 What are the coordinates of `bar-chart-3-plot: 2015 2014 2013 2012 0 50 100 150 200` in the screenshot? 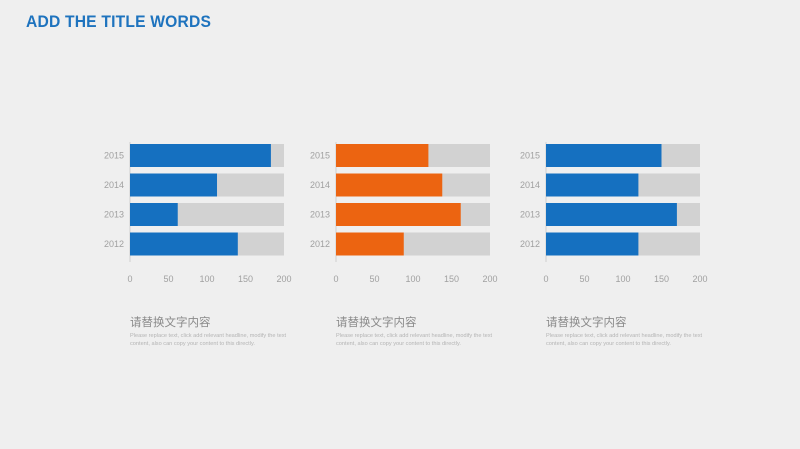 It's located at (614, 213).